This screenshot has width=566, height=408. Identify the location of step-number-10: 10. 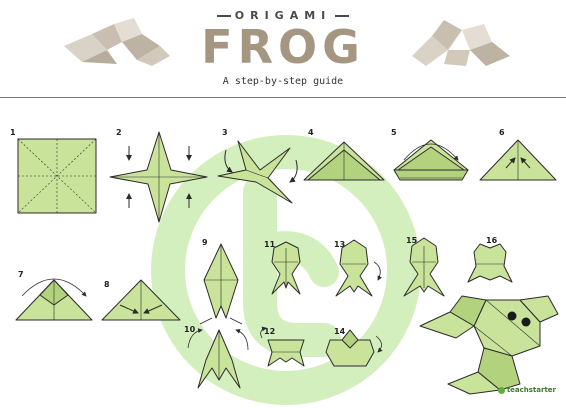
(190, 329).